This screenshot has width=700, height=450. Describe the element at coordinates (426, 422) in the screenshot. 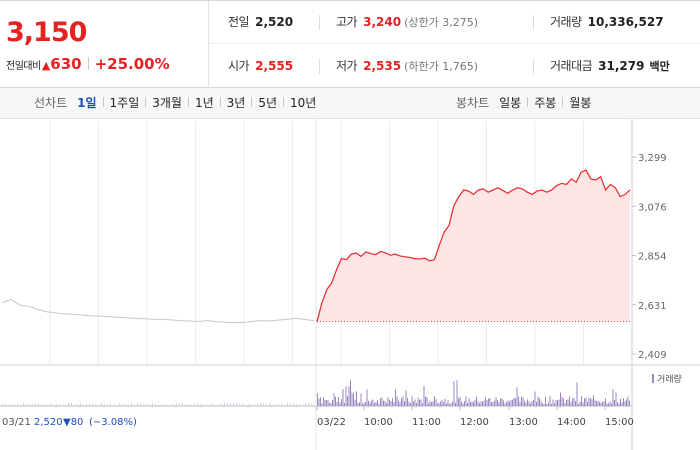

I see `x-tick-label: 11:00` at that location.